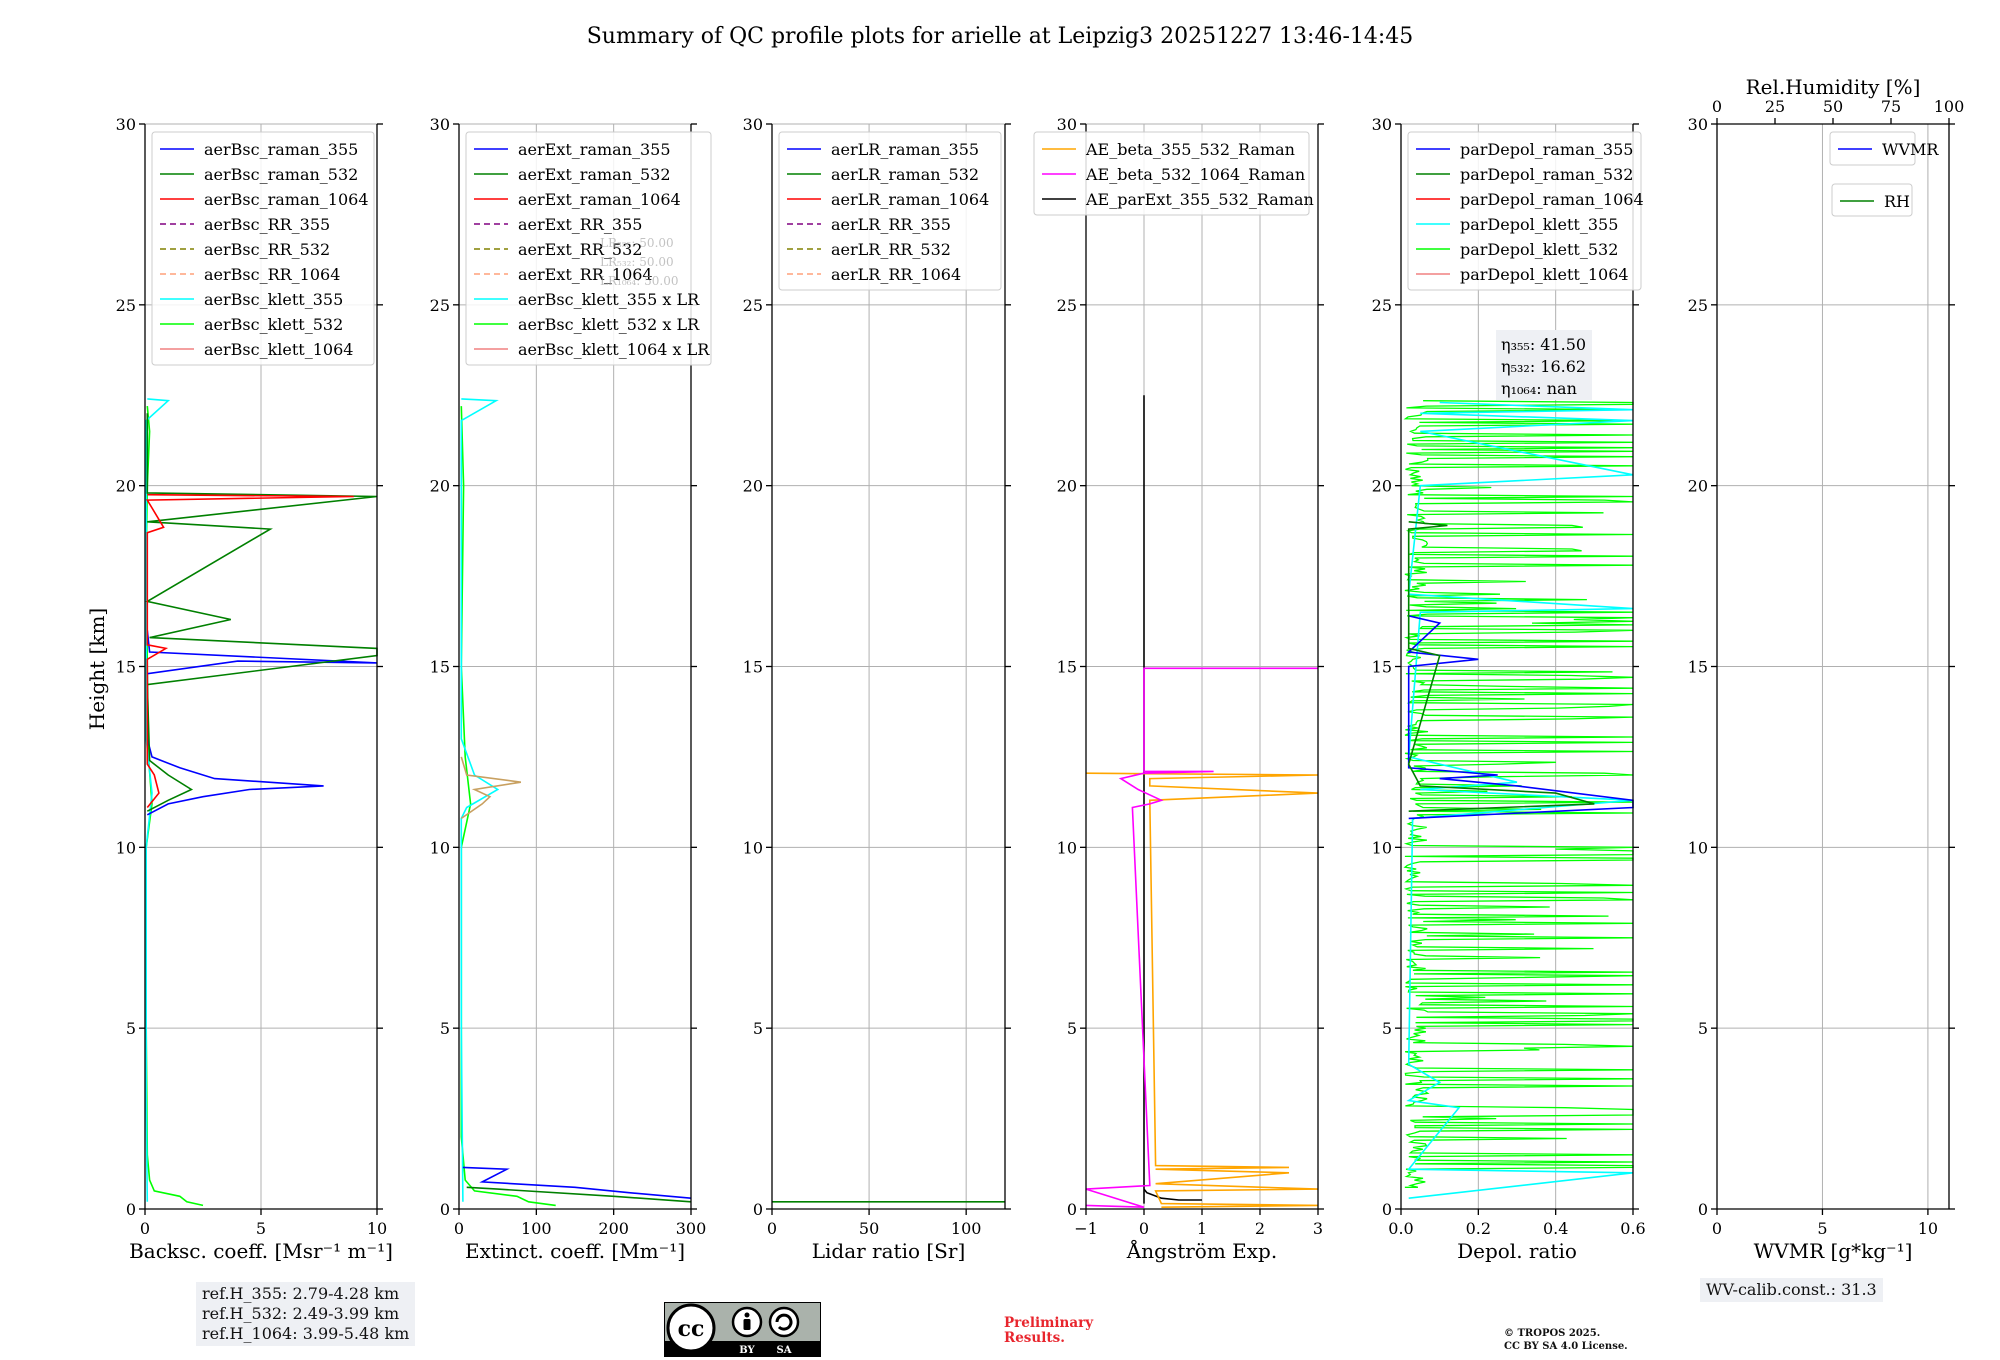  What do you see at coordinates (273, 299) in the screenshot?
I see `legend-label: aerBsc_klett_355` at bounding box center [273, 299].